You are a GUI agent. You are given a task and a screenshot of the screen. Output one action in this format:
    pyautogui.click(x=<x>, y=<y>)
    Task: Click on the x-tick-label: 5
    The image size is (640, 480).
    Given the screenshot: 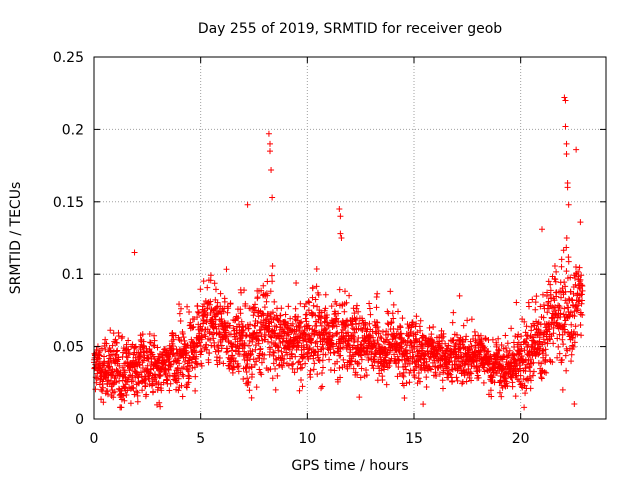 What is the action you would take?
    pyautogui.click(x=200, y=439)
    